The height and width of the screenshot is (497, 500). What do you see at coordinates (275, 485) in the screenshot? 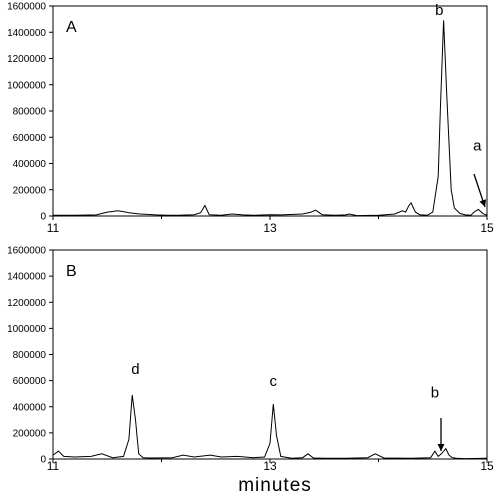
I see `x-axis-label: minutes` at bounding box center [275, 485].